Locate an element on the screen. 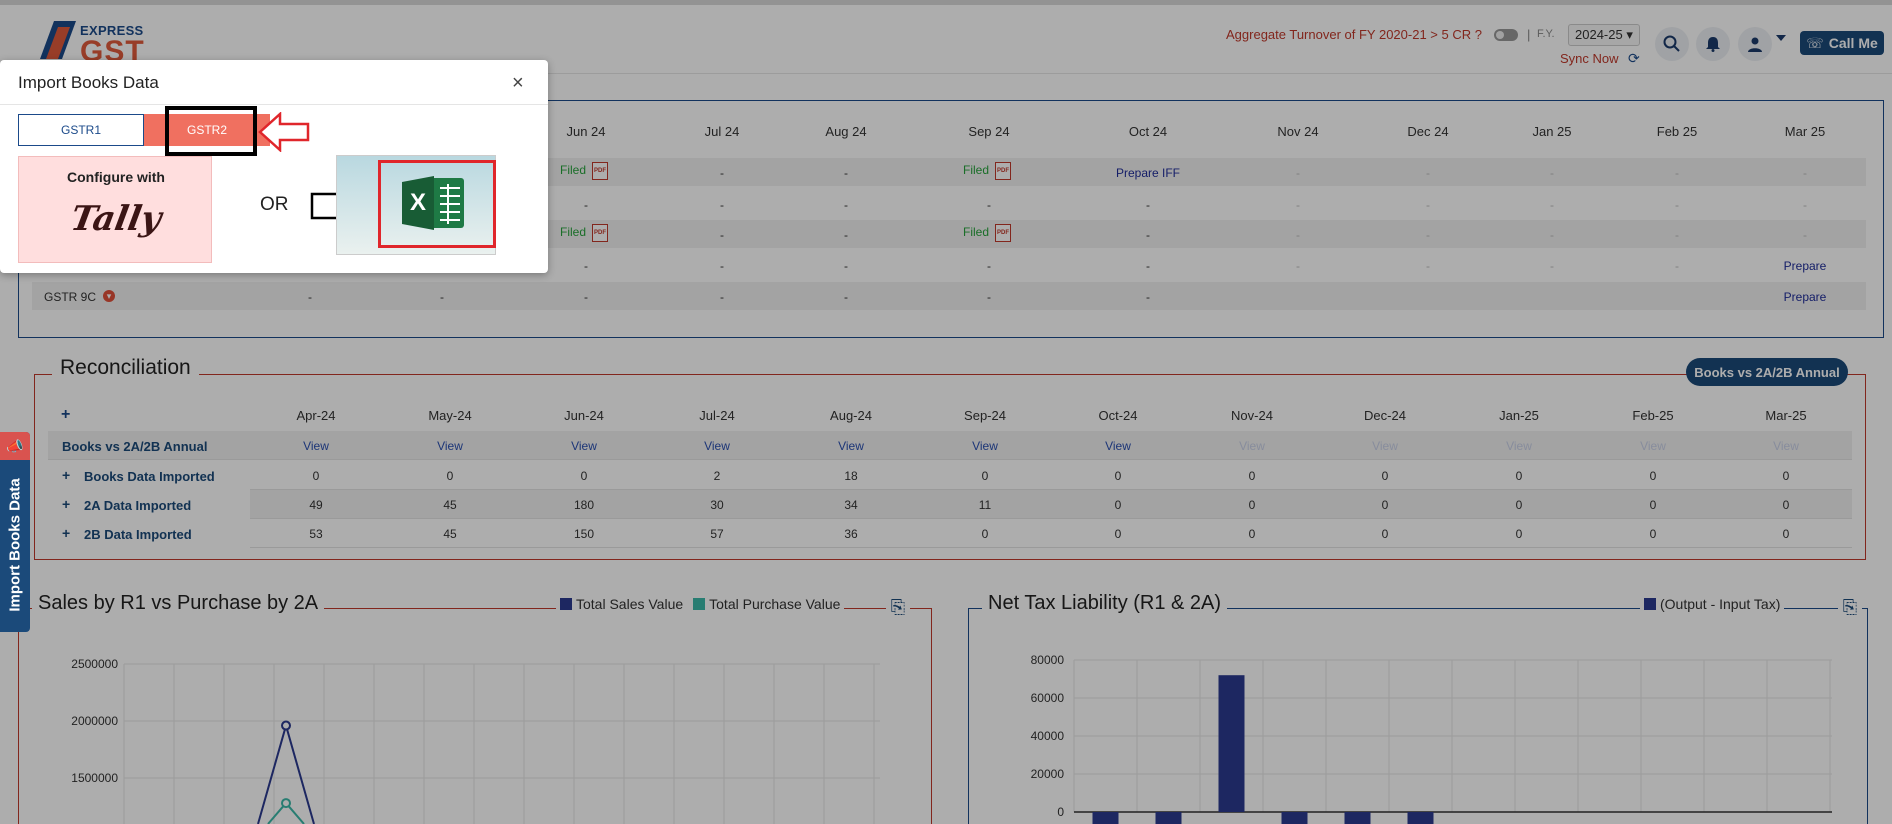 This screenshot has height=824, width=1892. call-me-button: ☏ Call Me is located at coordinates (1842, 43).